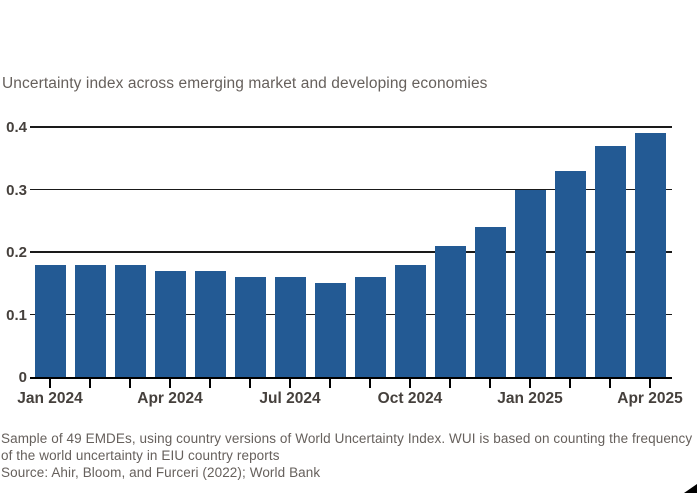 The image size is (700, 500). I want to click on bar-mar-2025, so click(610, 261).